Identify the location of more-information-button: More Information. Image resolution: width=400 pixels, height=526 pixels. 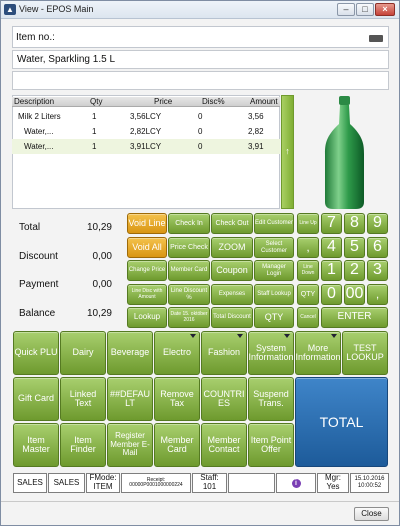
(318, 353).